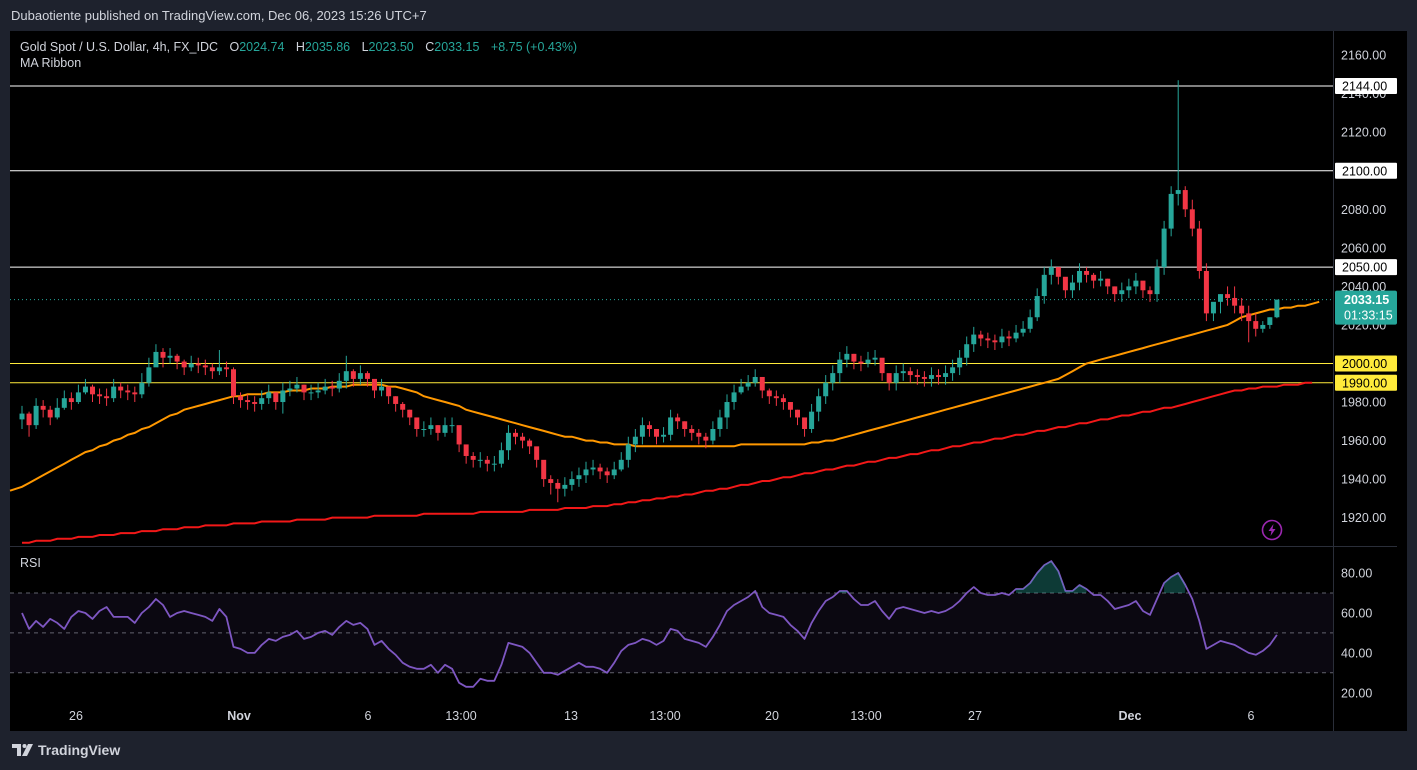 The height and width of the screenshot is (770, 1417). I want to click on time-tick-label: 27, so click(975, 716).